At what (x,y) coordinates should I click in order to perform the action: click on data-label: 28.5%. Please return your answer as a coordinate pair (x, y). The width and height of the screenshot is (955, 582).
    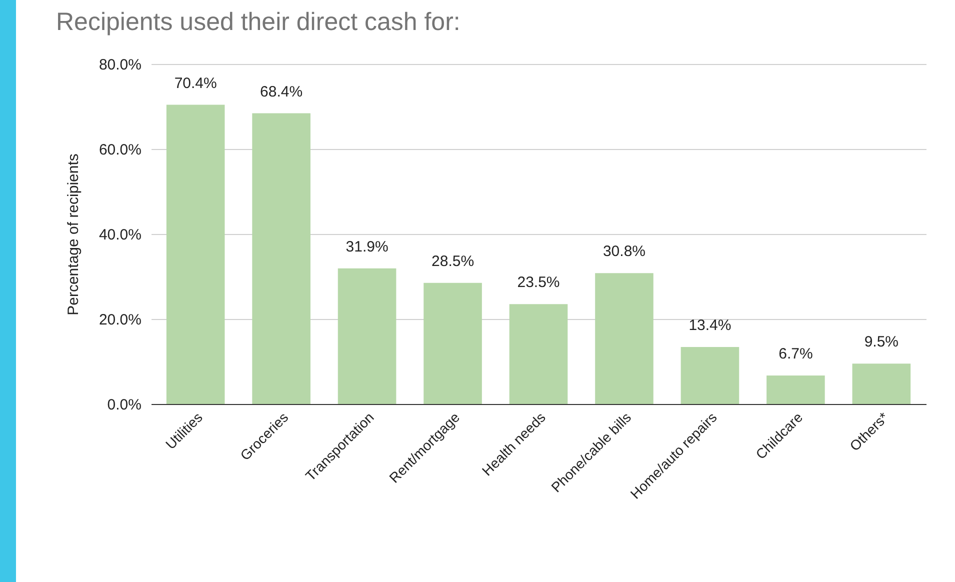
    Looking at the image, I should click on (452, 261).